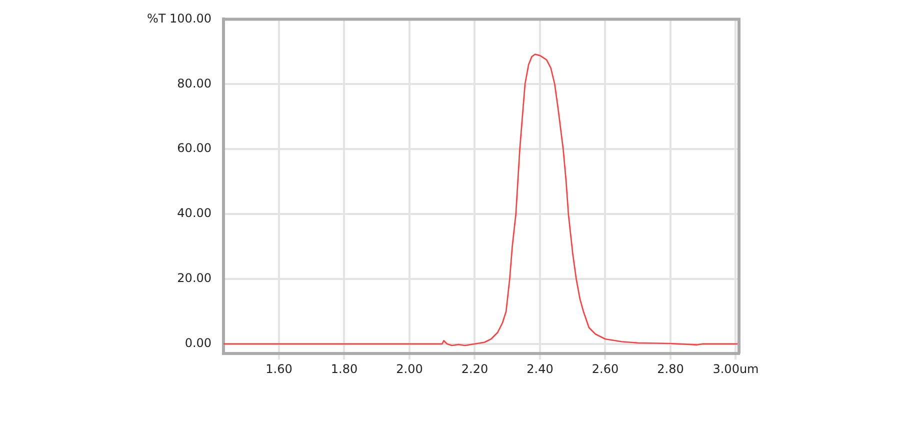  I want to click on x-tick-label: 2.80, so click(670, 369).